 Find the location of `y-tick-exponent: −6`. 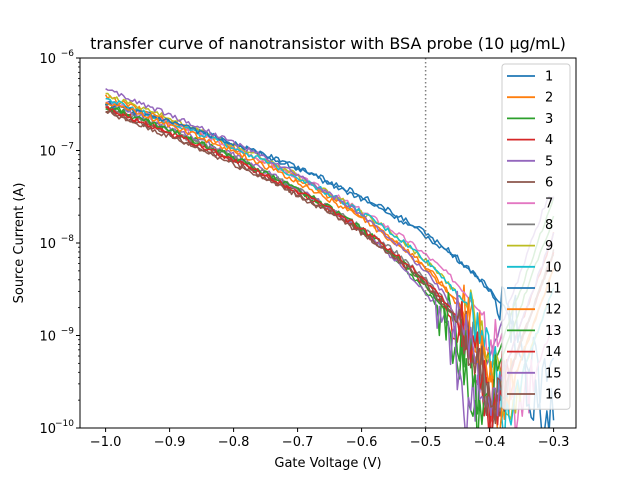

y-tick-exponent: −6 is located at coordinates (68, 54).